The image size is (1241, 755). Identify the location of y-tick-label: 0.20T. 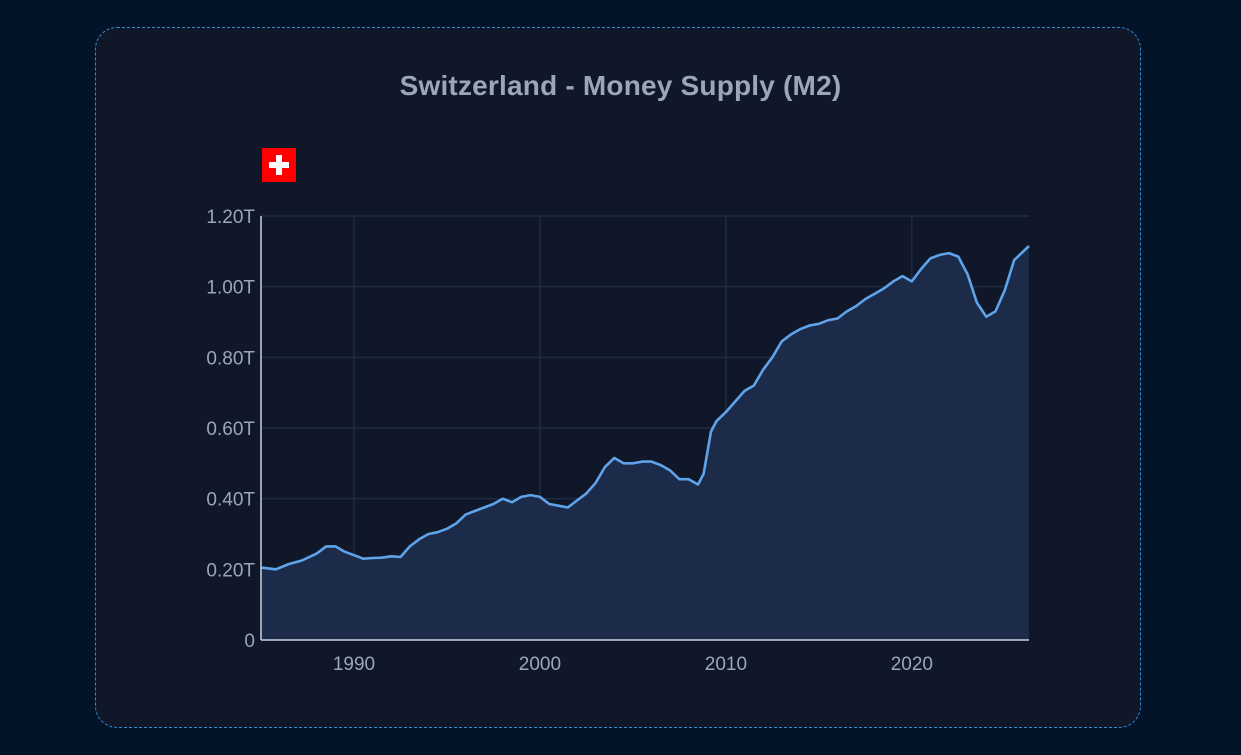
(230, 570).